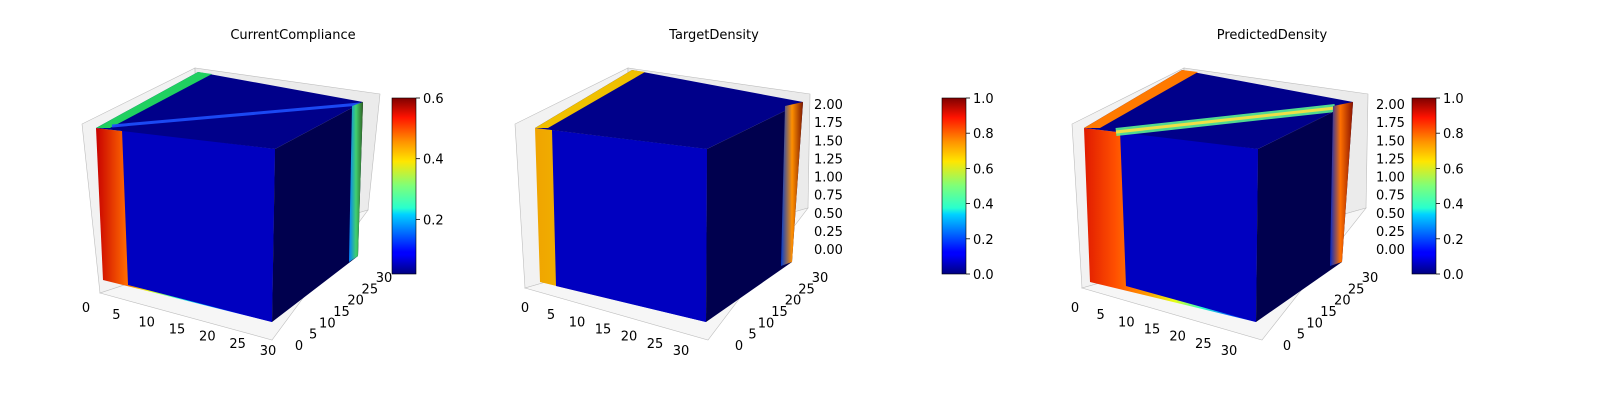 This screenshot has height=404, width=1600. Describe the element at coordinates (1390, 178) in the screenshot. I see `z-tick-label: 1.00` at that location.